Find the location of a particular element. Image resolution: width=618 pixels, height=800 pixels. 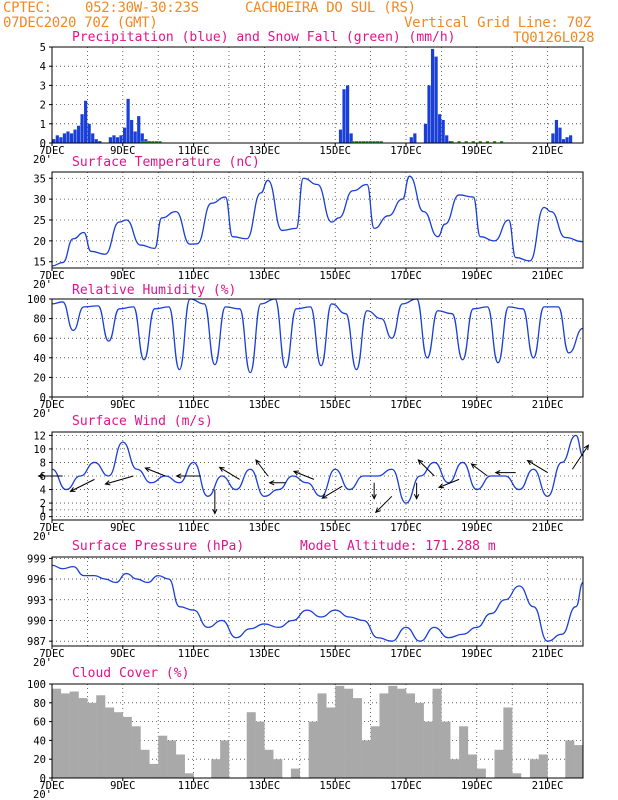

header-model: TQ0126L028 is located at coordinates (554, 38).